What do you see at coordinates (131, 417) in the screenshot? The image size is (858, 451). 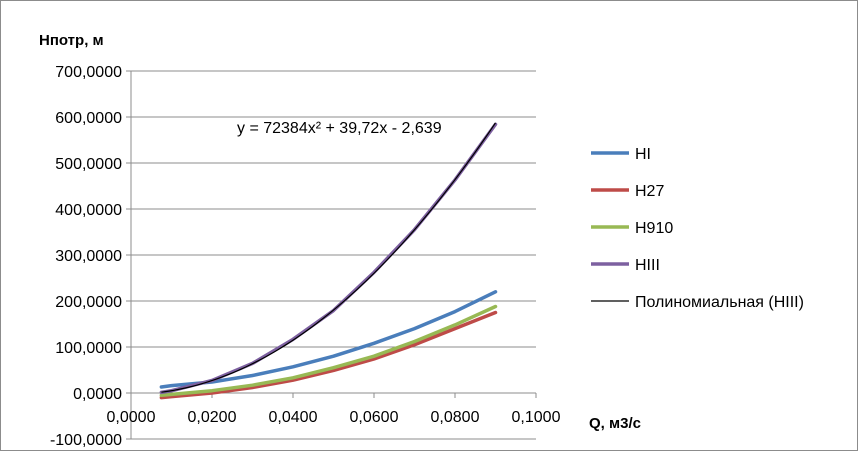 I see `x-tick-label: 0,0000` at bounding box center [131, 417].